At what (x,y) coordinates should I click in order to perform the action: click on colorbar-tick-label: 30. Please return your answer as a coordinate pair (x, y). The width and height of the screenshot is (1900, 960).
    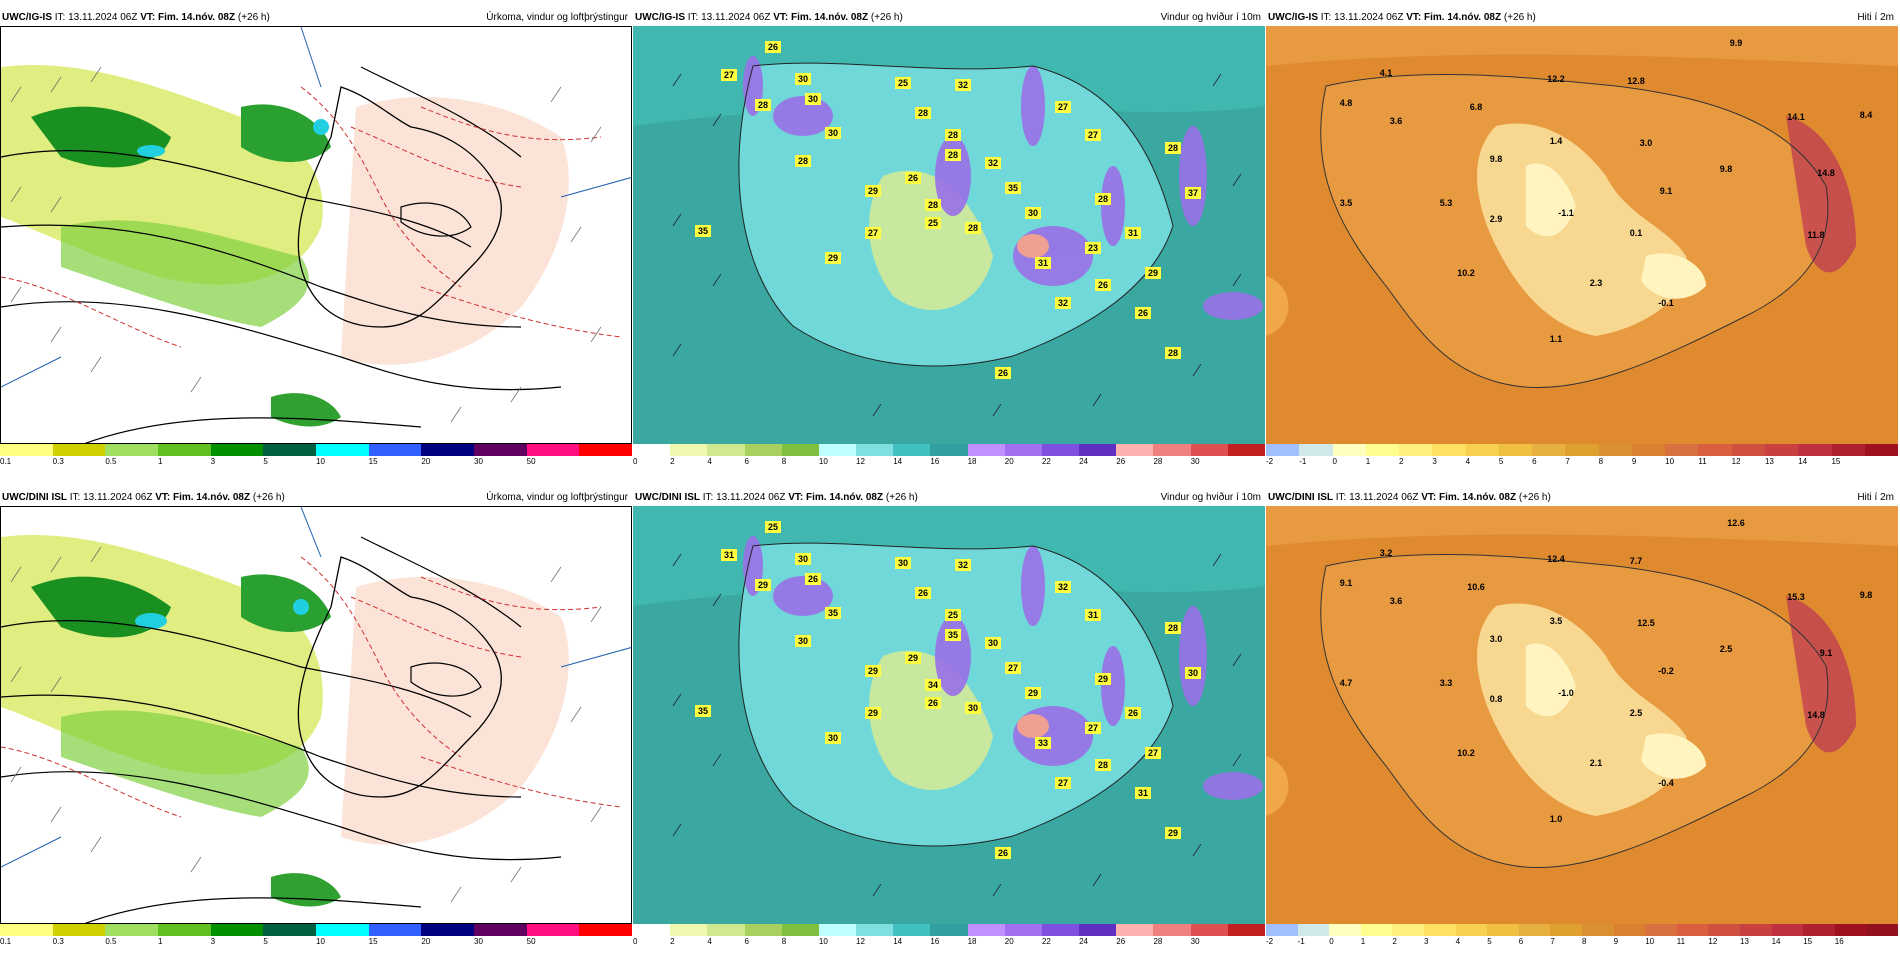
    Looking at the image, I should click on (1195, 461).